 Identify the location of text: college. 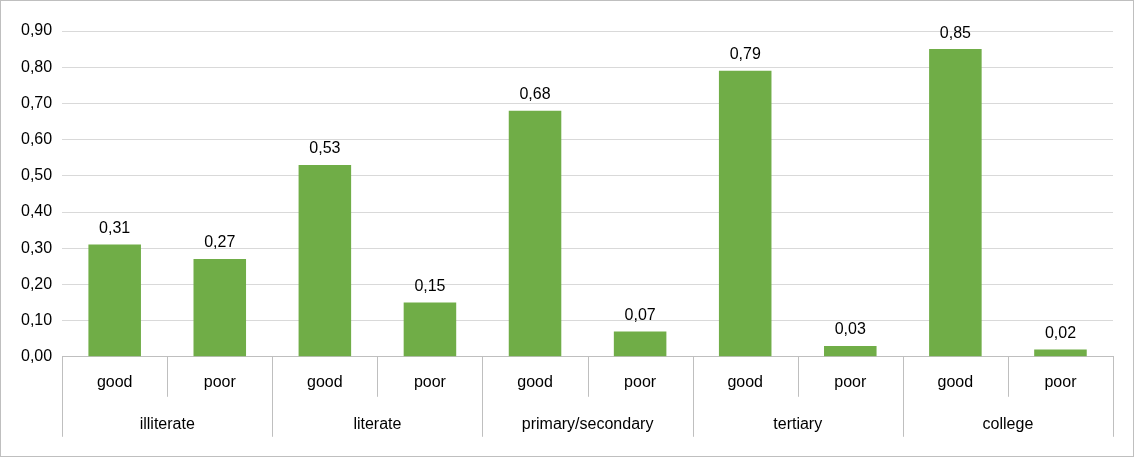
(1008, 424).